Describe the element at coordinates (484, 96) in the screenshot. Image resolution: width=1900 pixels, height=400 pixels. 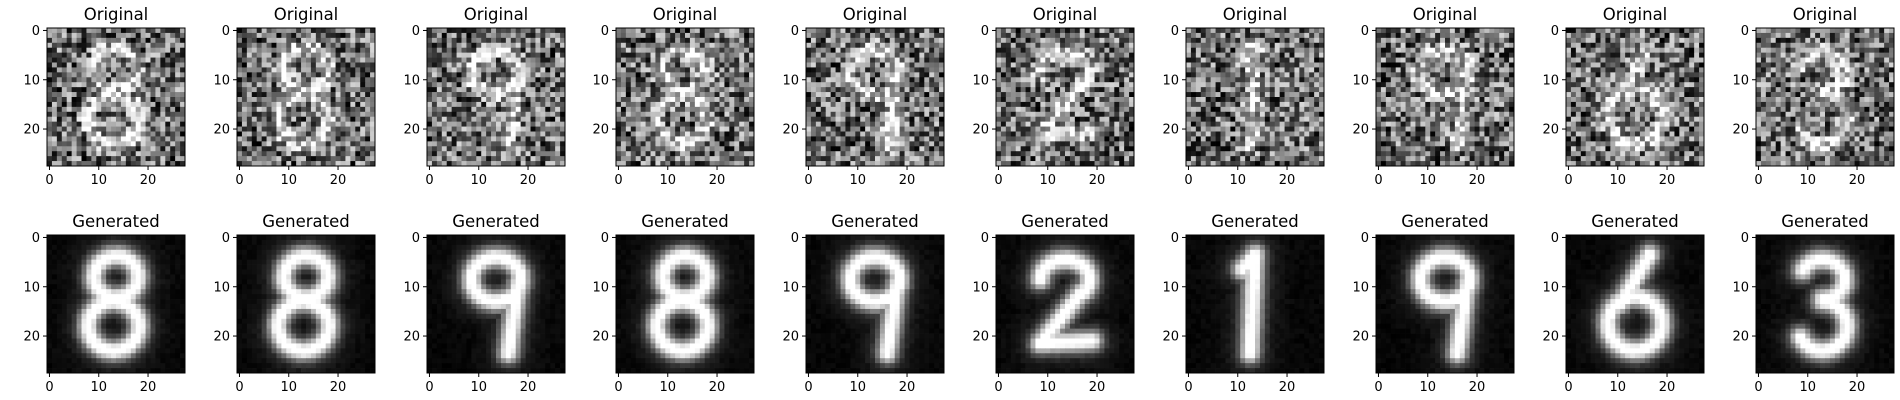
I see `original-panel-3: Original 0 10 20 0 10 20` at that location.